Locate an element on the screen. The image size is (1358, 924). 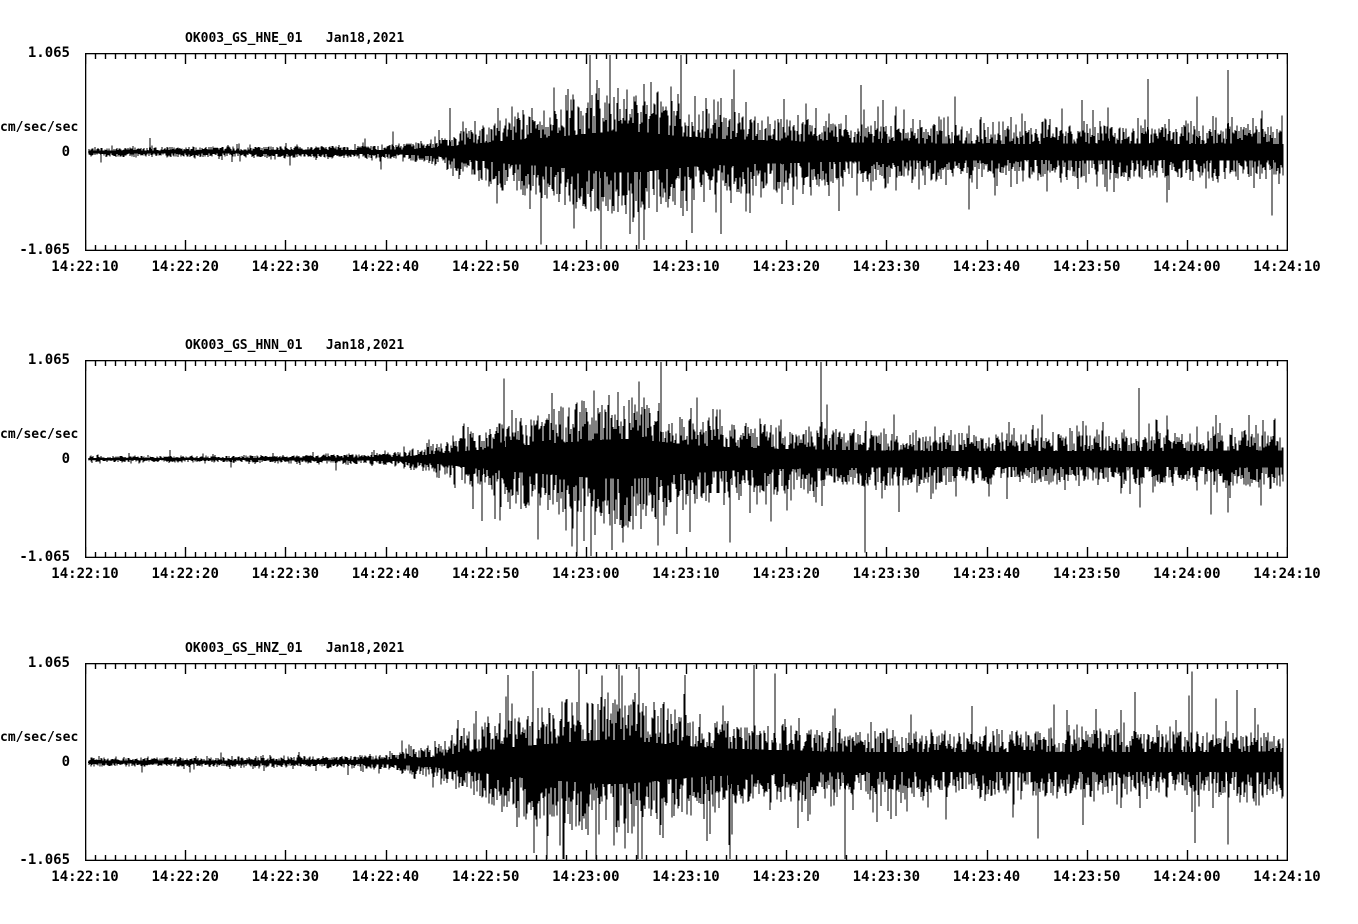
panel-title-hnn: OK003_GS_HNN_01 Jan18,2021 is located at coordinates (295, 345).